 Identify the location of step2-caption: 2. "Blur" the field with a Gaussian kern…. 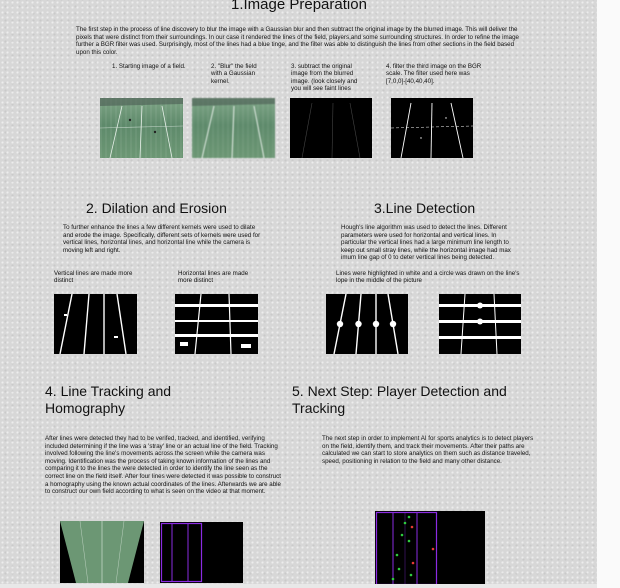
(234, 74).